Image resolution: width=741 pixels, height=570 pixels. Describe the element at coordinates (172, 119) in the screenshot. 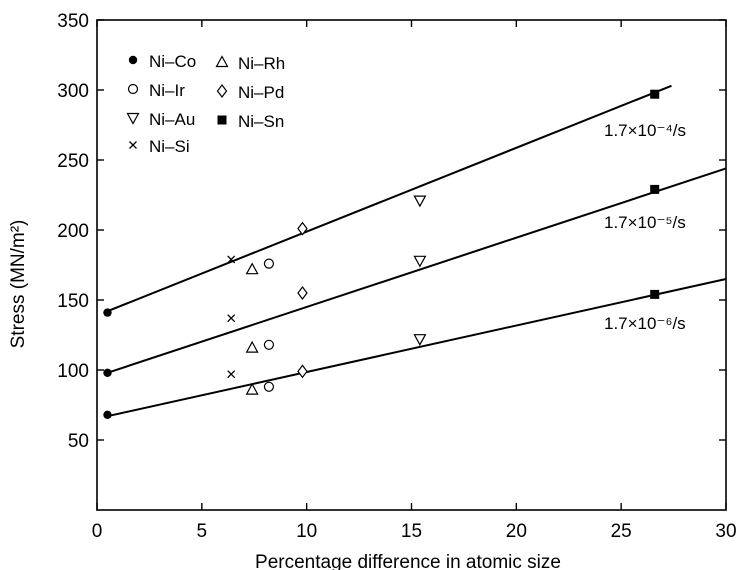

I see `legend-label: Ni–Au` at that location.